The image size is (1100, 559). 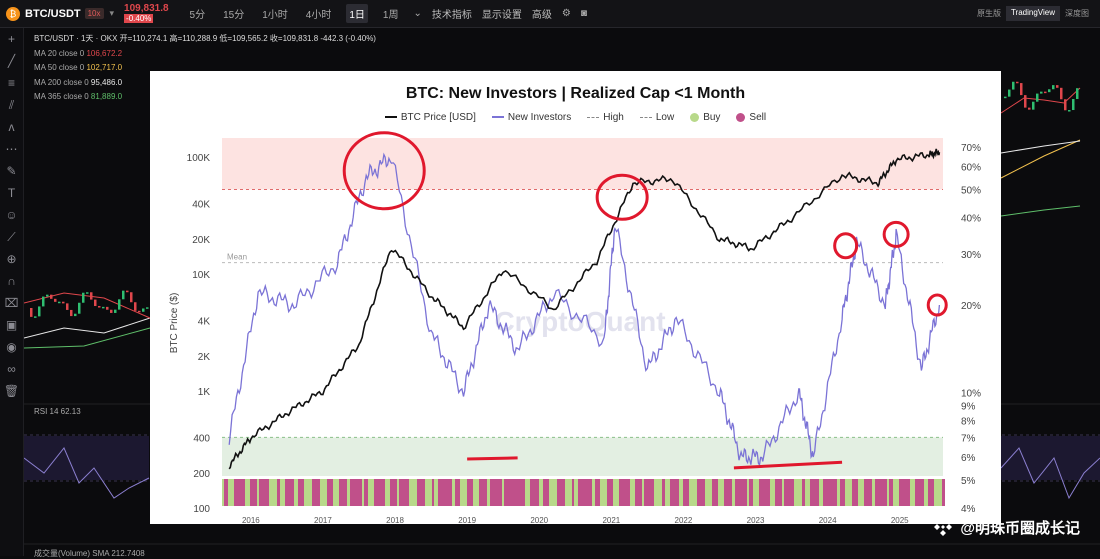 I want to click on ma-row: MA 365 close 0 81,889.0, so click(x=205, y=97).